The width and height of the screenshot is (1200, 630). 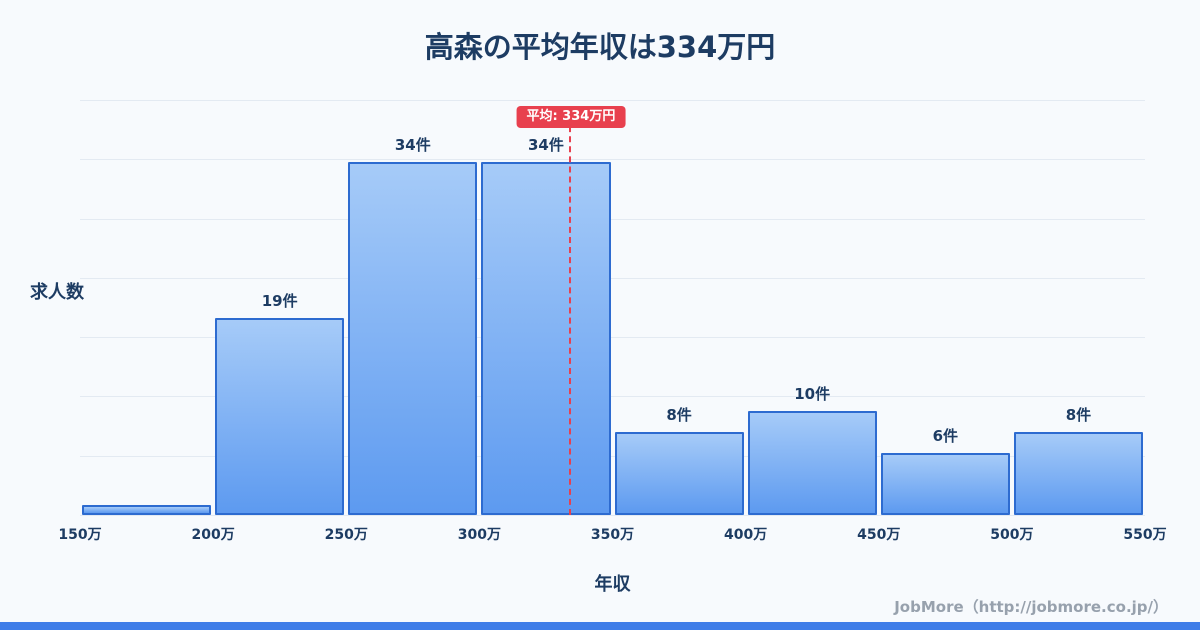 I want to click on bar-value-label: 10件, so click(x=812, y=394).